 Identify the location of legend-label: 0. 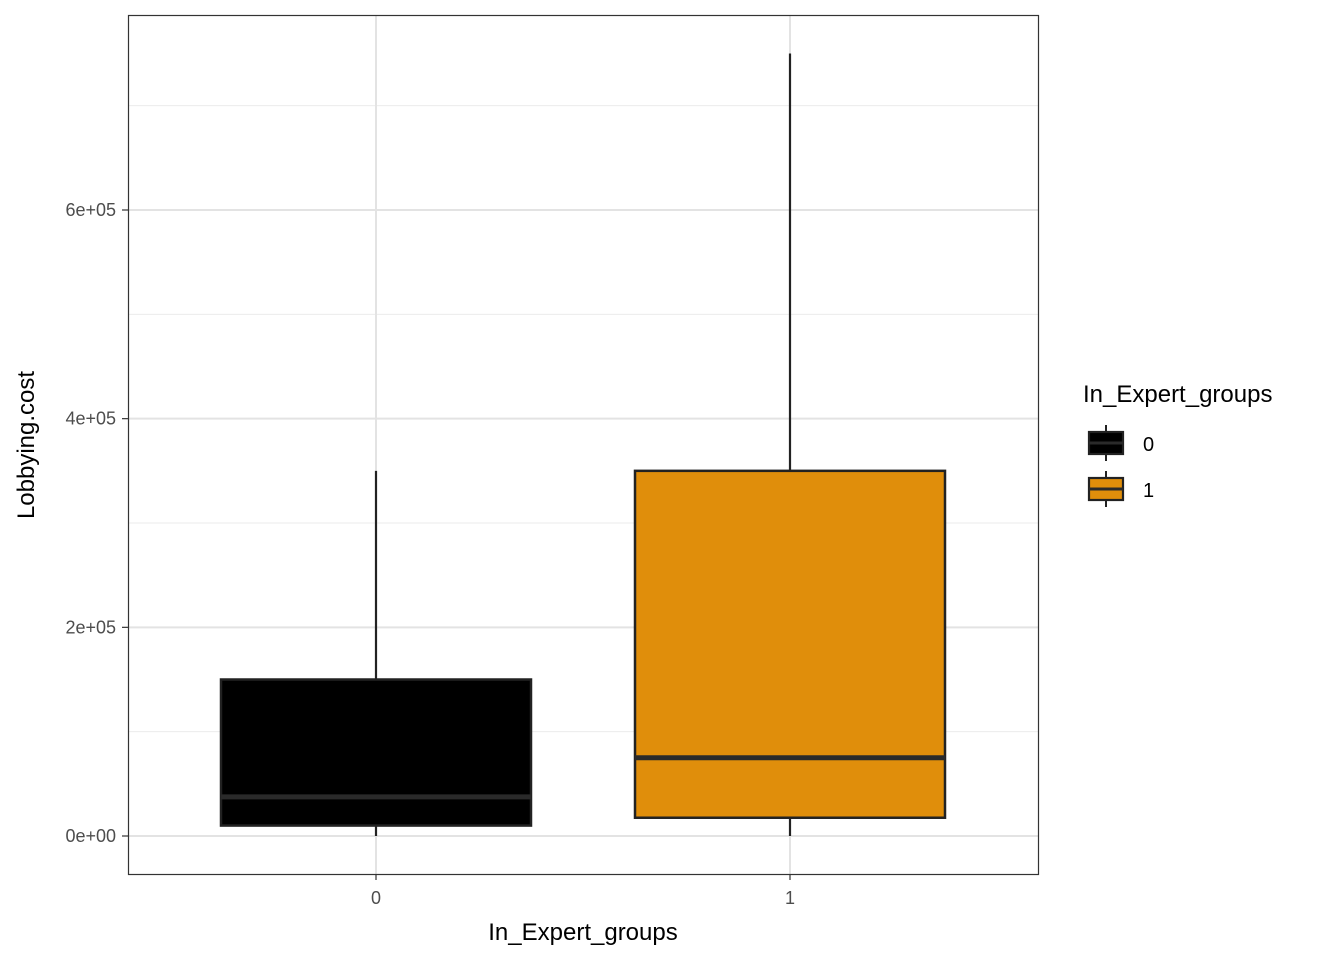
(1148, 445).